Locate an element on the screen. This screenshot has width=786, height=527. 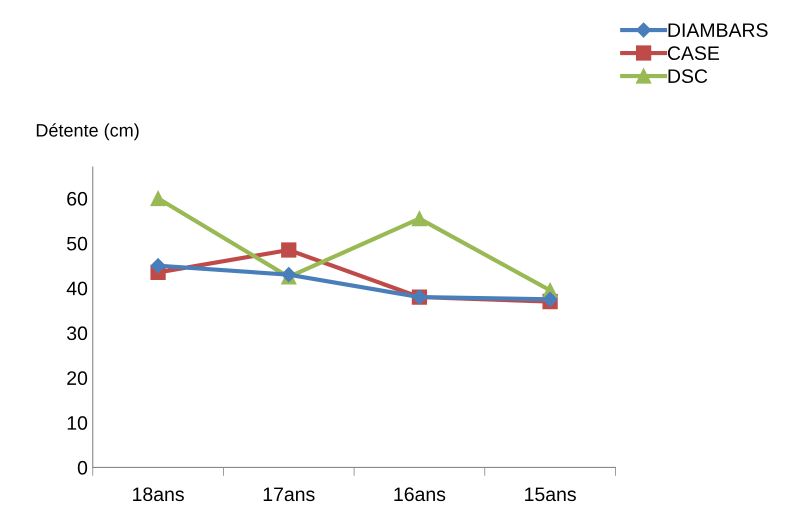
y-tick-label: 30 is located at coordinates (77, 333).